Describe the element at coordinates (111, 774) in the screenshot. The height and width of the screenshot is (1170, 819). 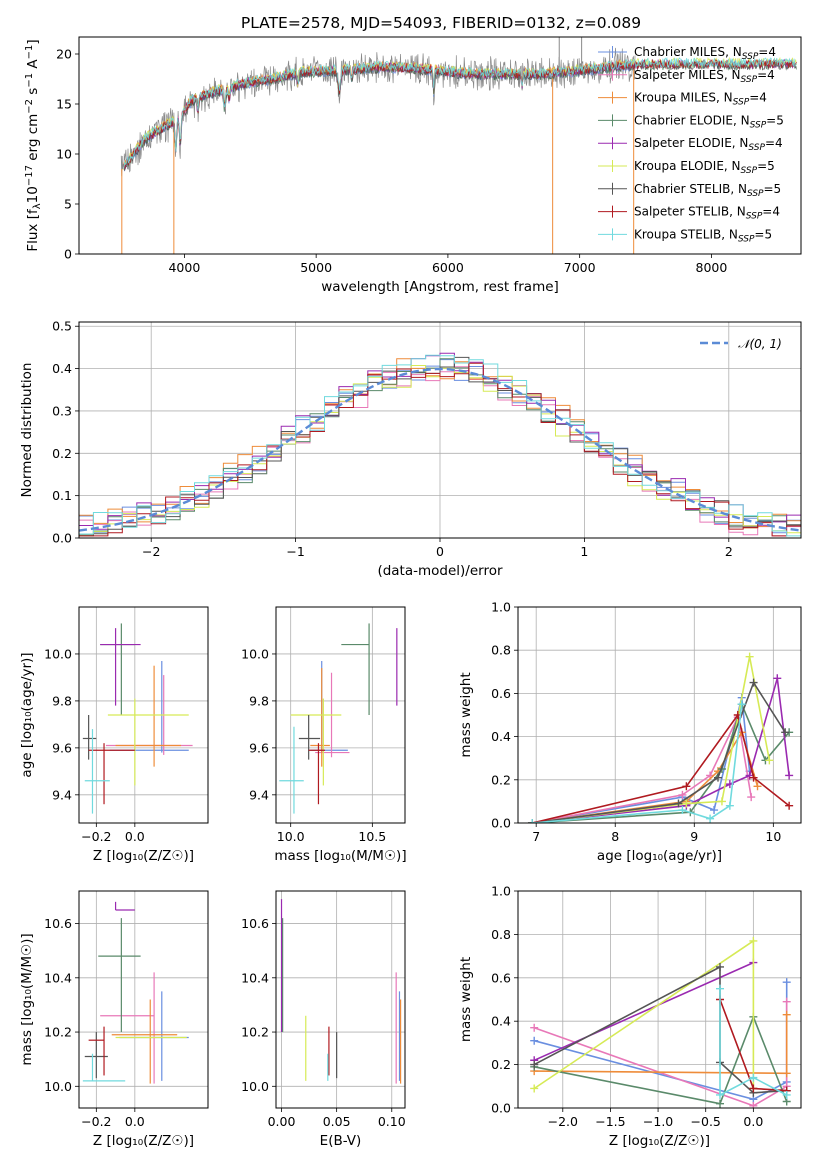
I see `errorbar-salpeter-stelib` at that location.